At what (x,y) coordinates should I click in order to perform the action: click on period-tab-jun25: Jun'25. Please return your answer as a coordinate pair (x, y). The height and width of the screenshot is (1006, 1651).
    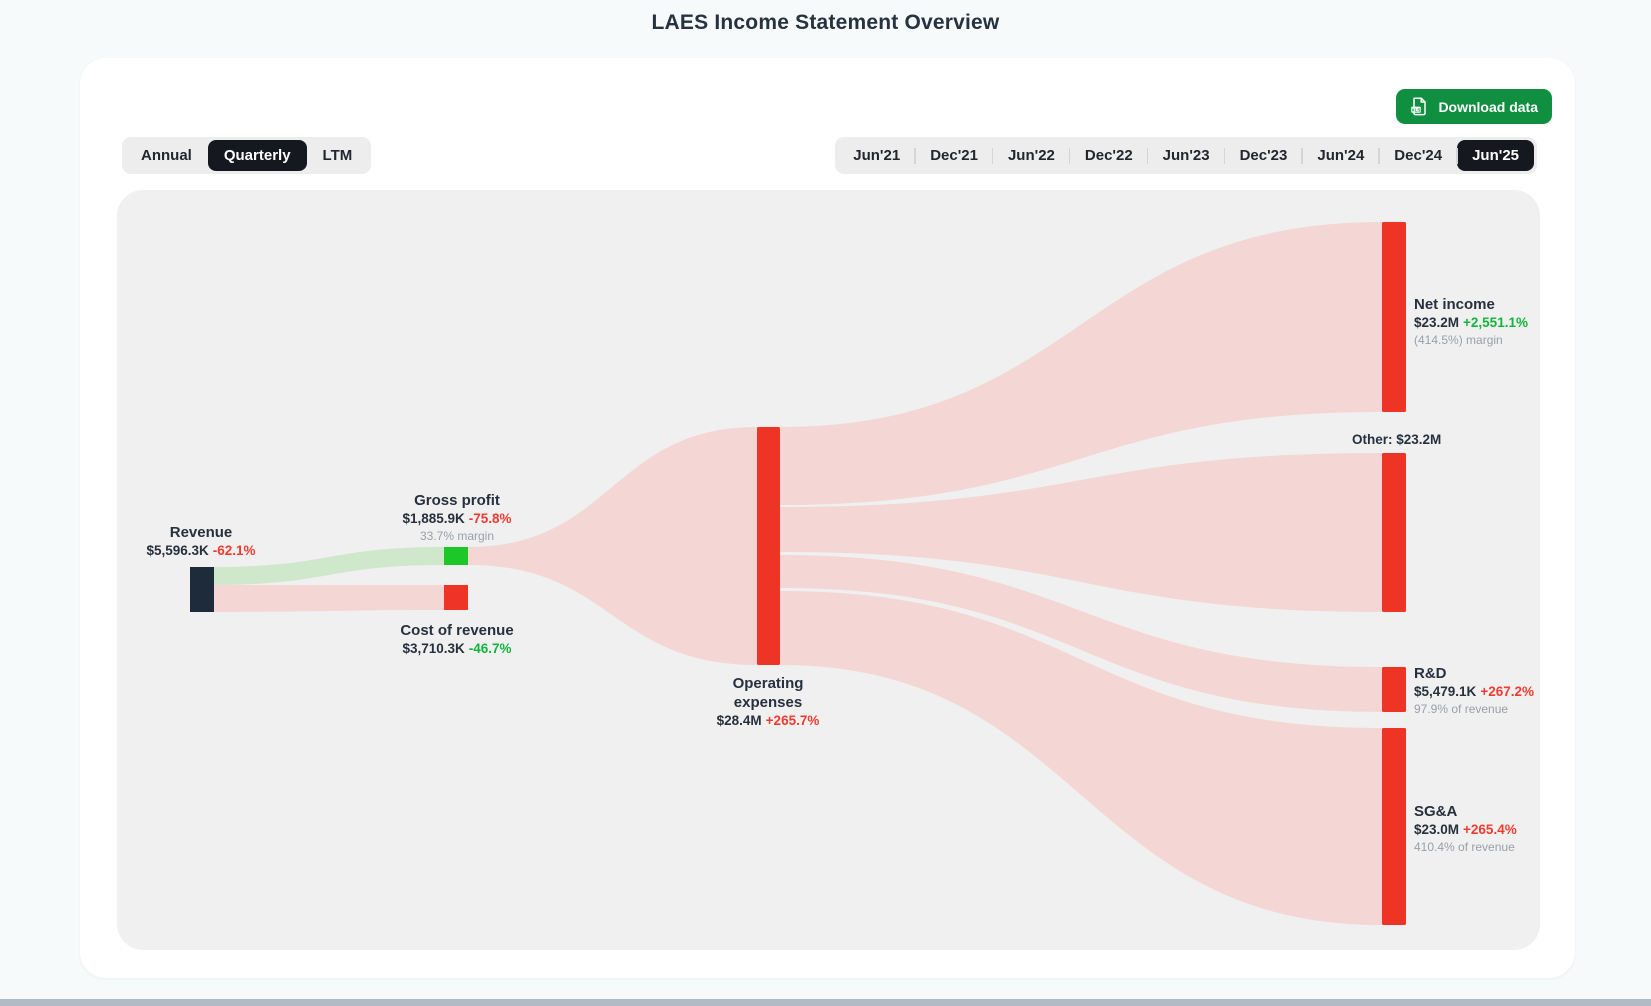
    Looking at the image, I should click on (1495, 155).